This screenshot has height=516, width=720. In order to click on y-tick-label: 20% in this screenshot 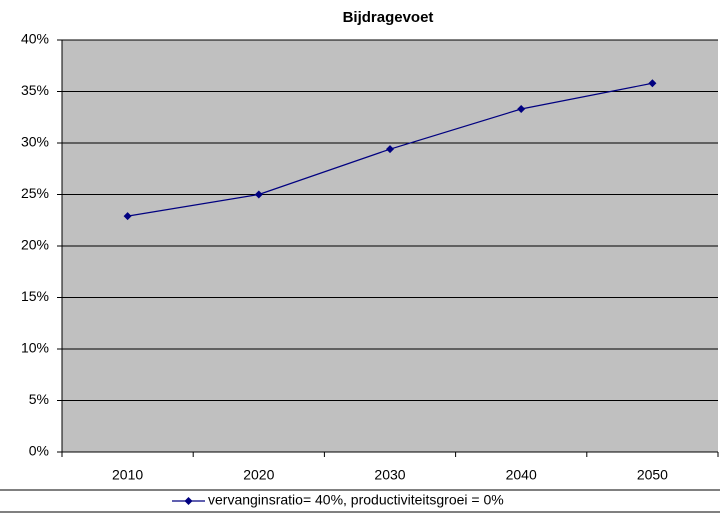, I will do `click(35, 245)`.